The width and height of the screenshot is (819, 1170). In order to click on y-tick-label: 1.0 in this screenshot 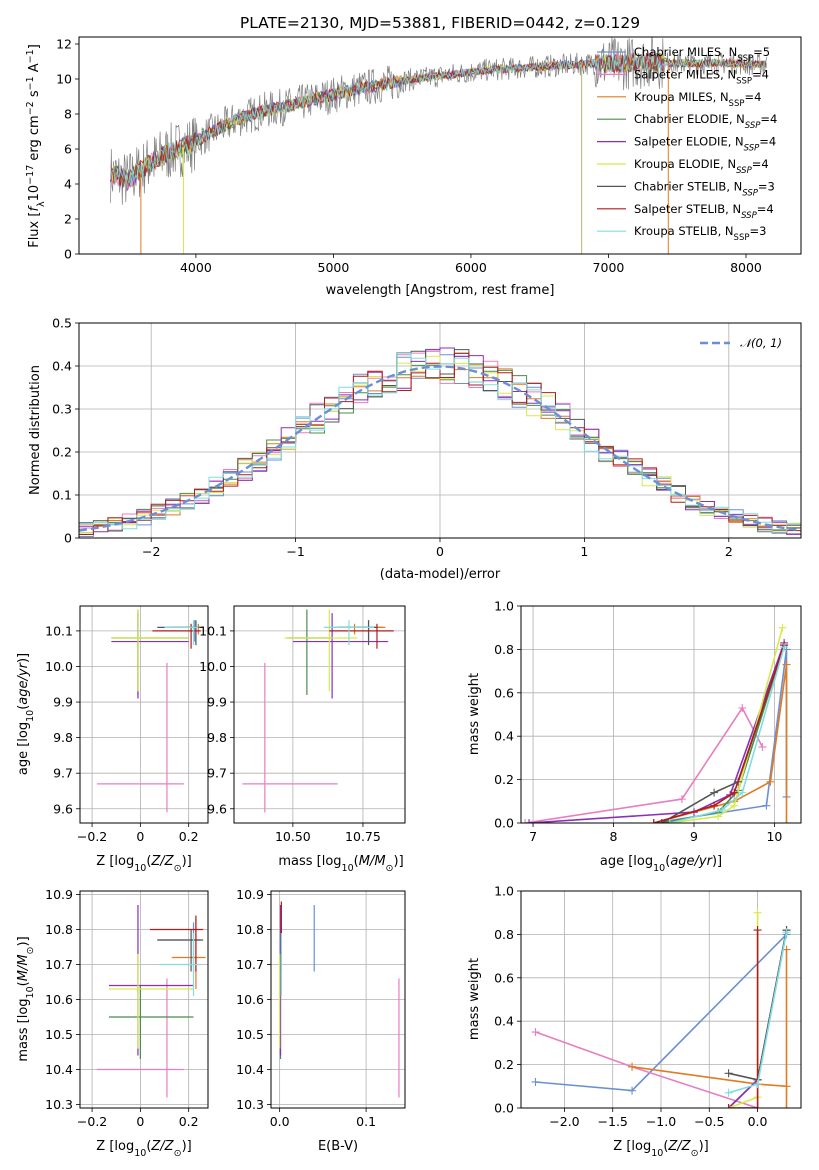, I will do `click(504, 891)`.